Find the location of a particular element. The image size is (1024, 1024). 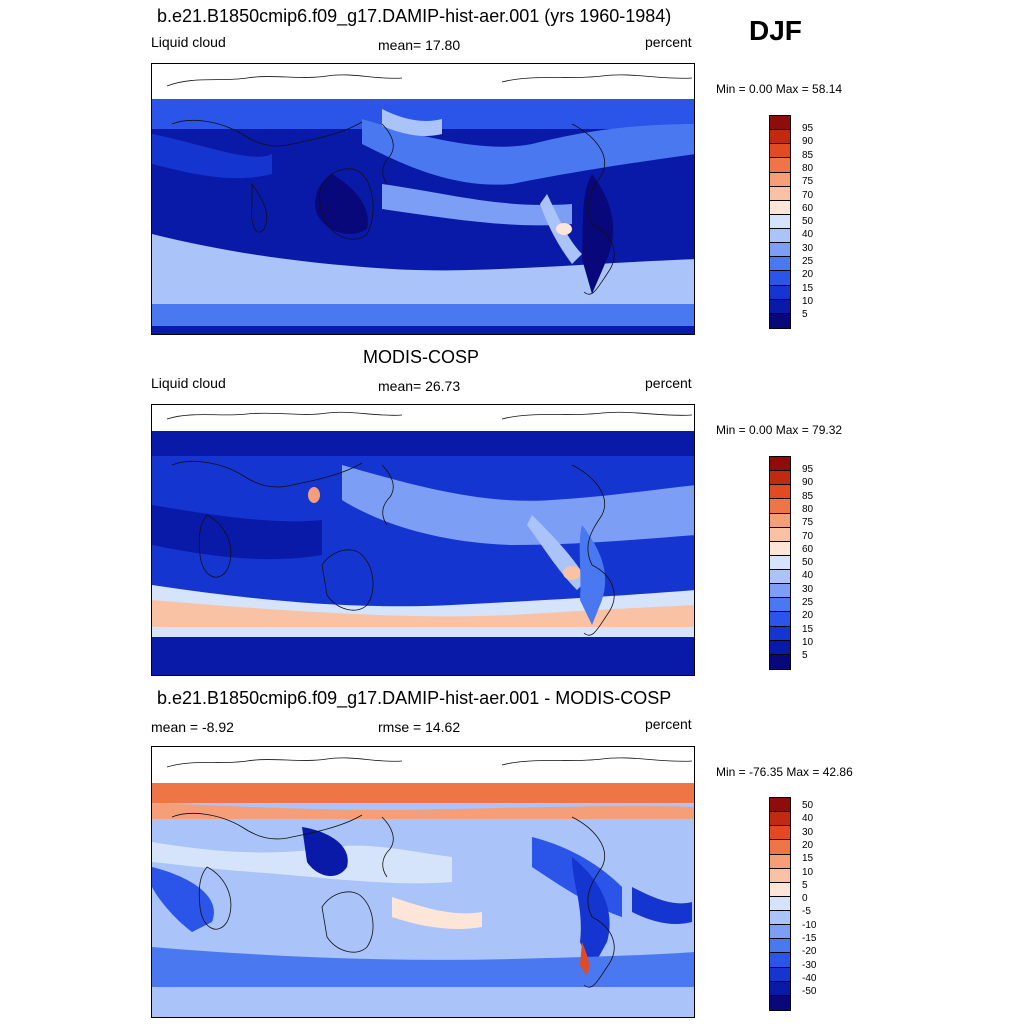

colorbar-tick-label: 0 is located at coordinates (805, 899).